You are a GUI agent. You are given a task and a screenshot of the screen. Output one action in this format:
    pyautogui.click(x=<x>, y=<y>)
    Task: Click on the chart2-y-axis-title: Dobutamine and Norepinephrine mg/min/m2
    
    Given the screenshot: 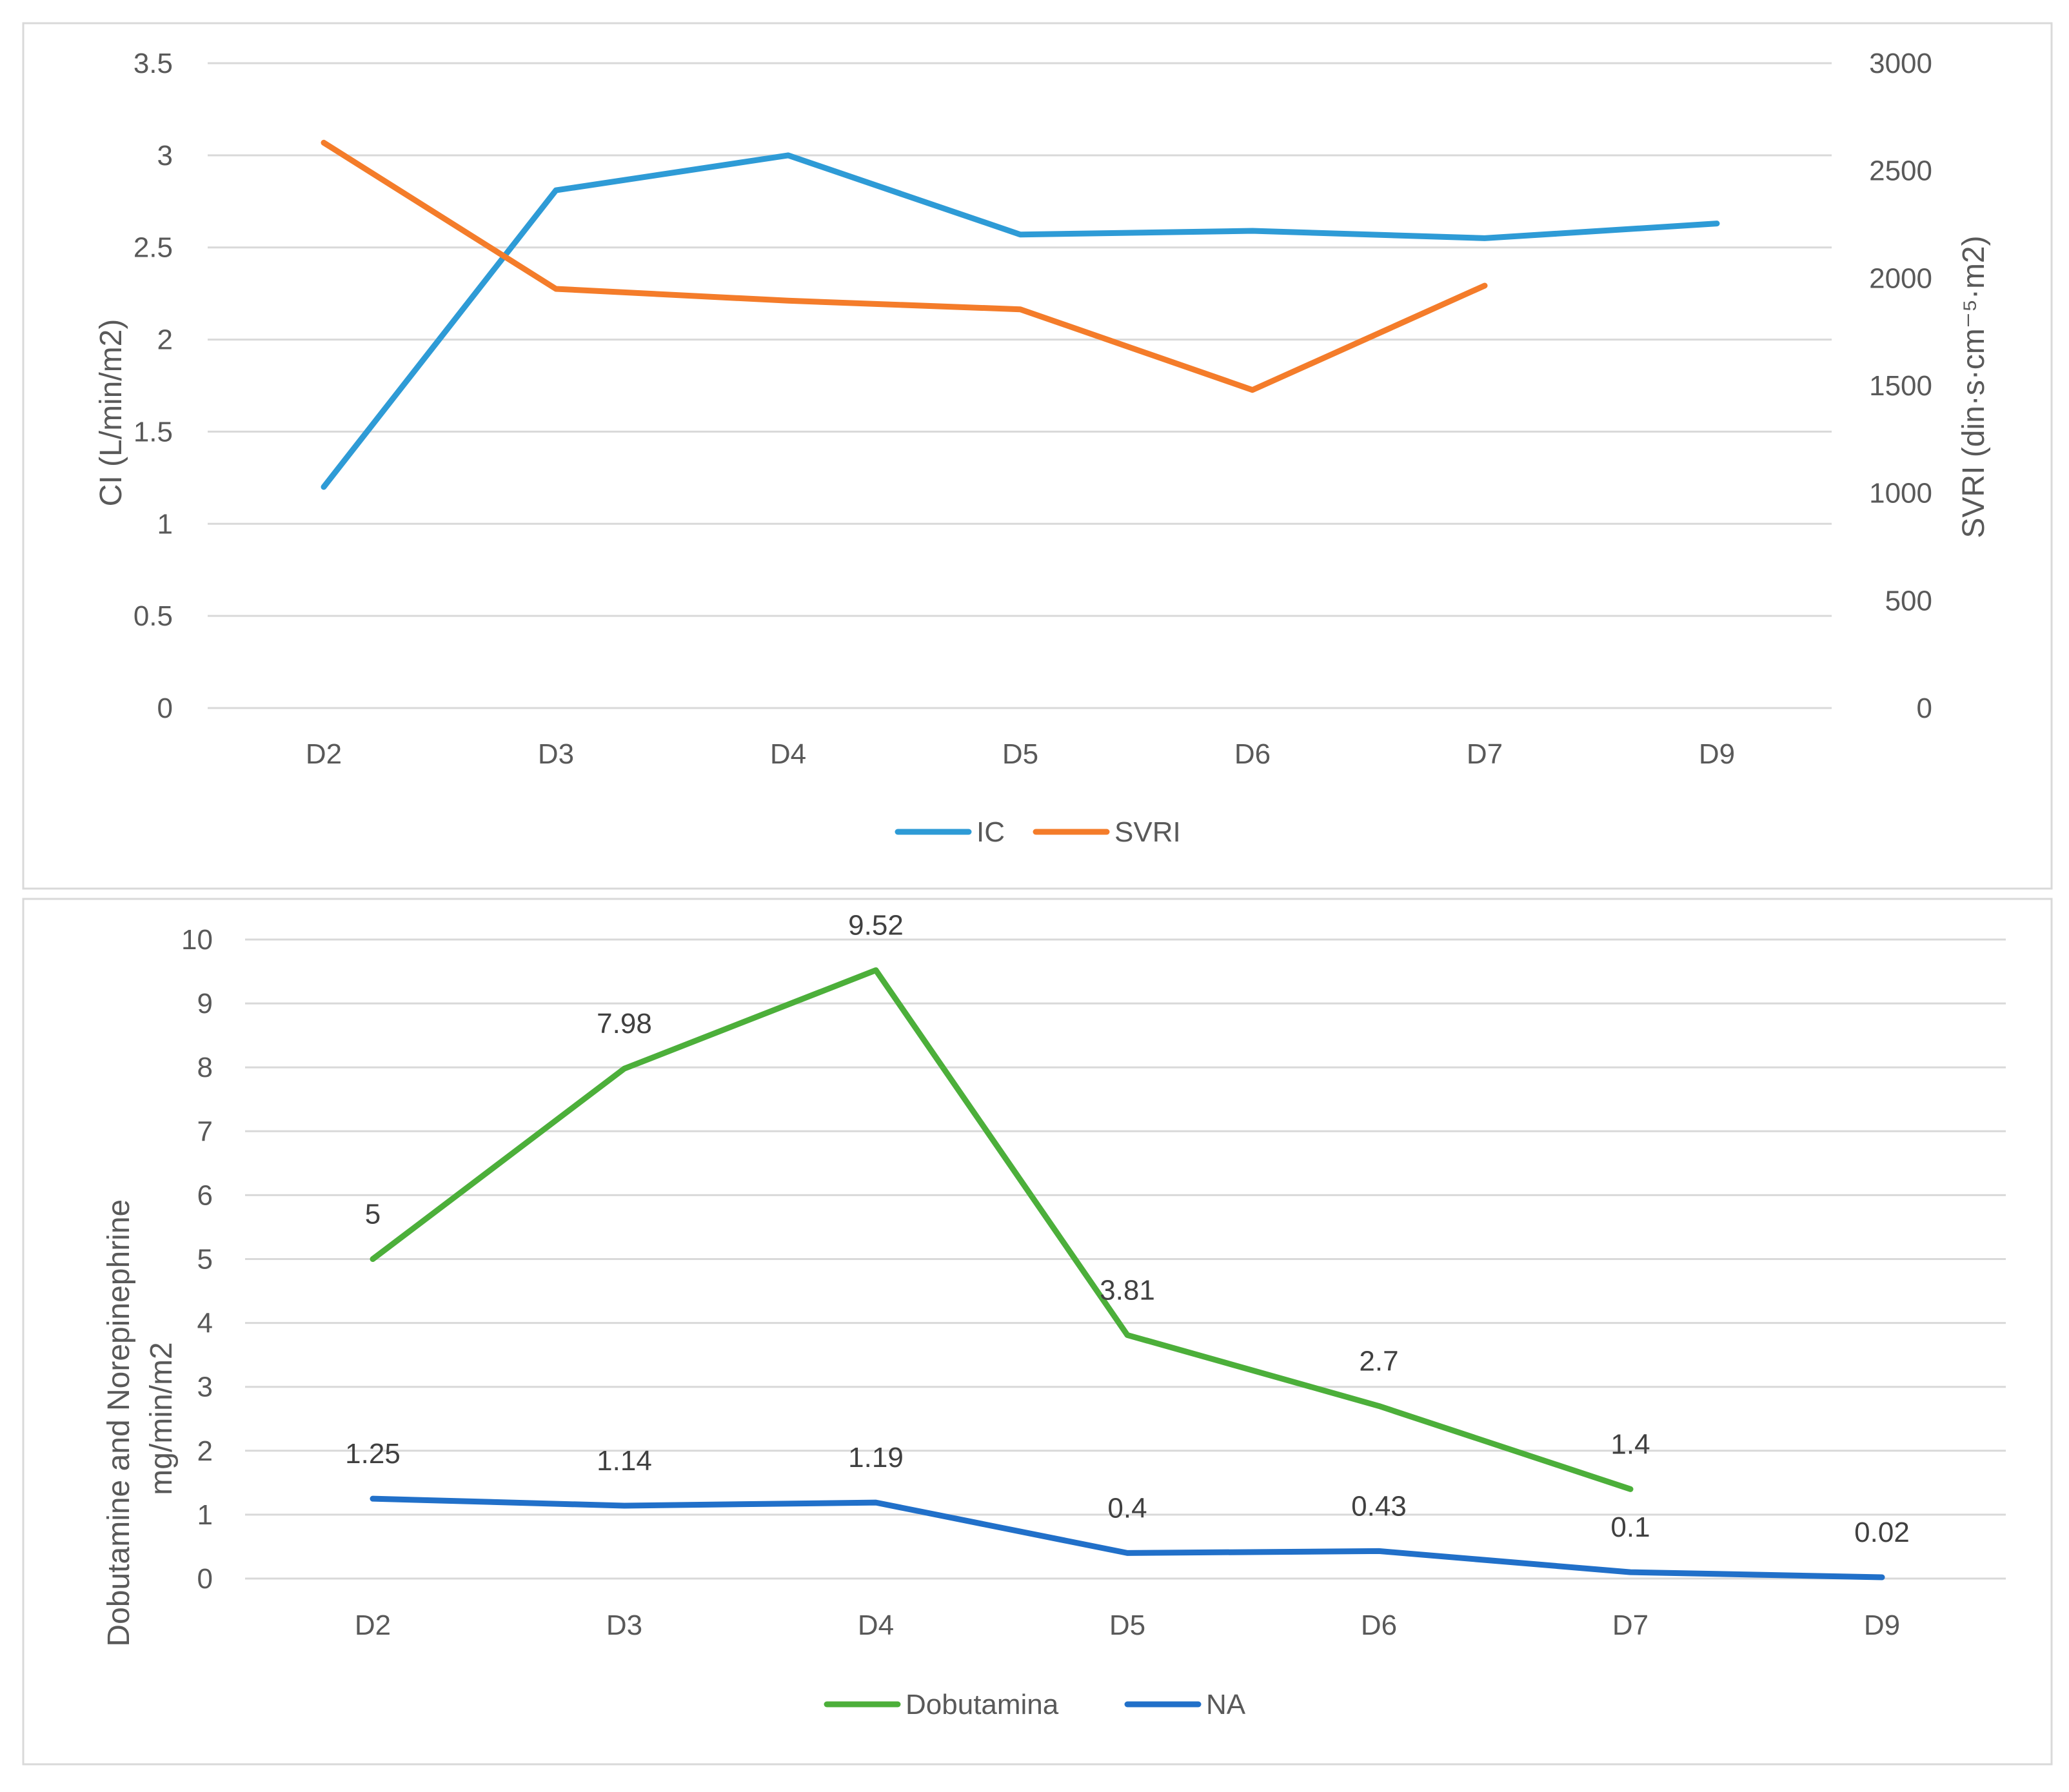 What is the action you would take?
    pyautogui.click(x=140, y=1418)
    